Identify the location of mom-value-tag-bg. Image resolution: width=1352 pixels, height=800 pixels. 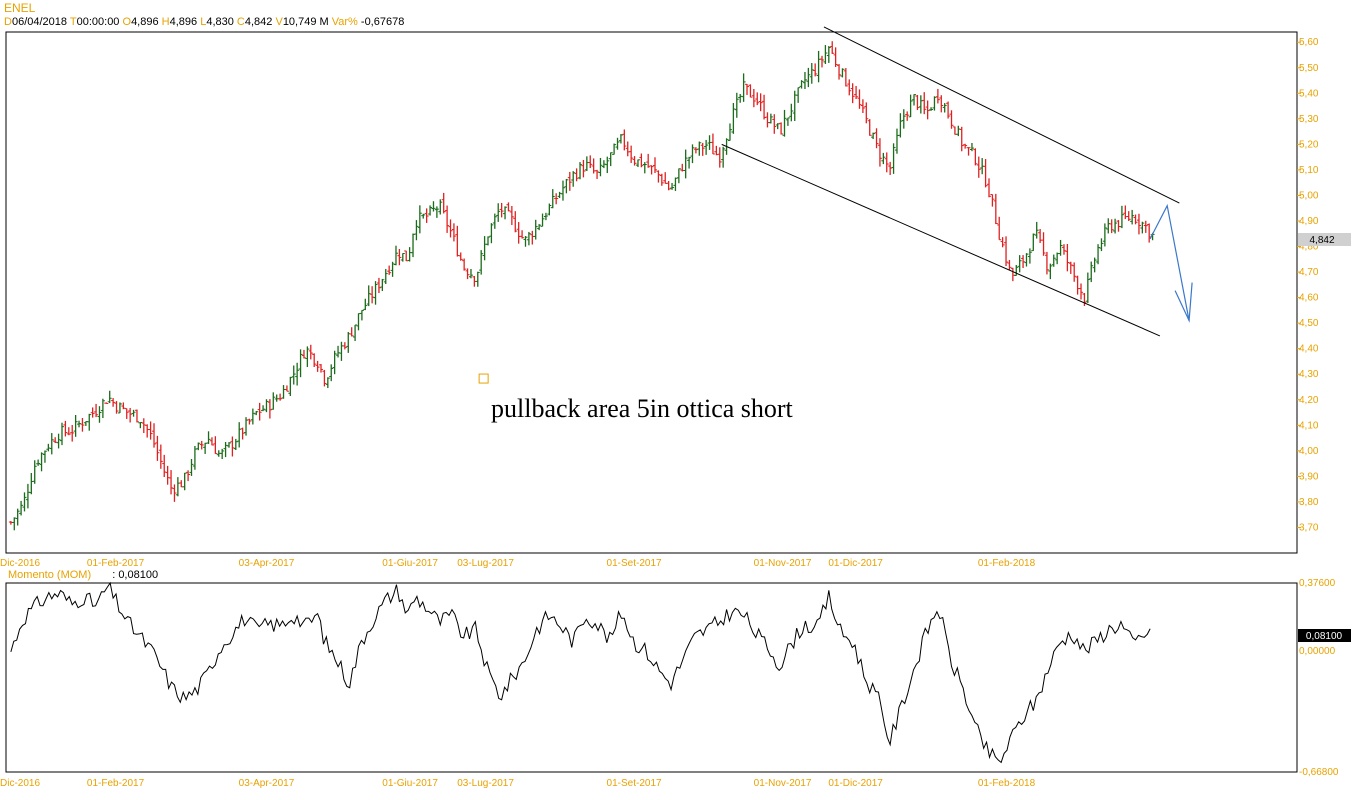
(1324, 635).